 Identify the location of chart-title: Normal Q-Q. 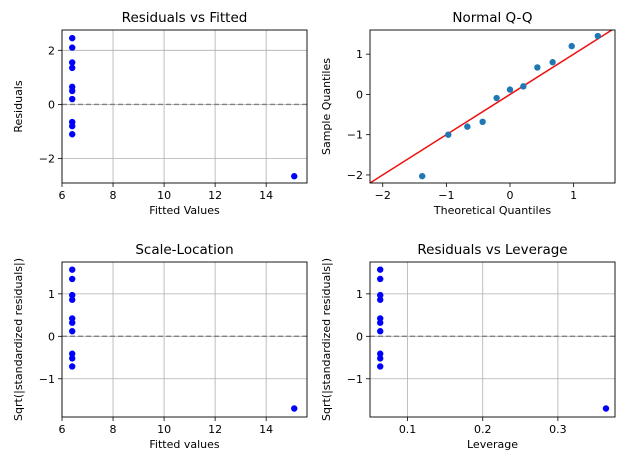
(492, 18).